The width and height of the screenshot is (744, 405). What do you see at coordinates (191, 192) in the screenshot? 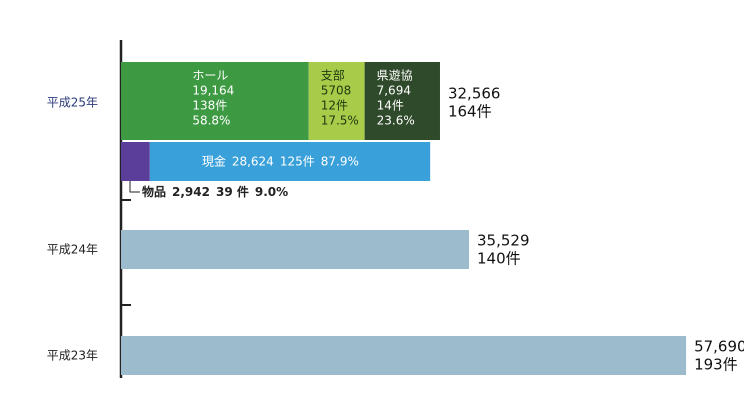
I see `label-part: 2,942` at bounding box center [191, 192].